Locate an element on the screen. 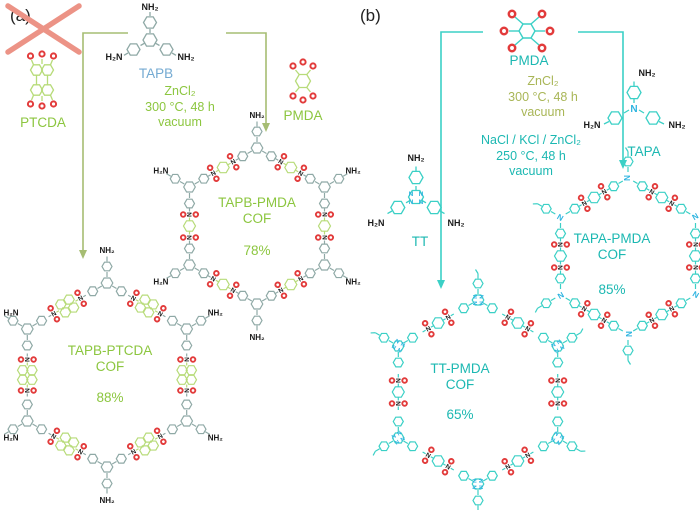 This screenshot has height=510, width=700. ptcda-label: PTCDA is located at coordinates (43, 122).